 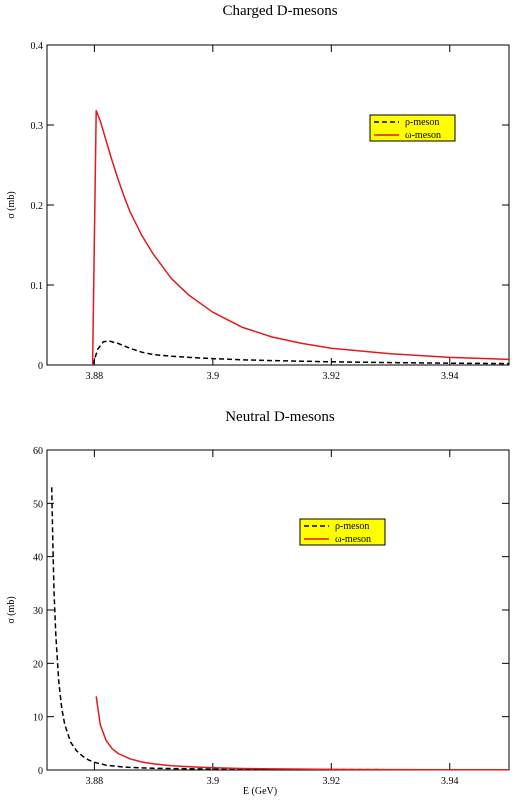 I want to click on y-tick-label: 0.3, so click(x=37, y=126).